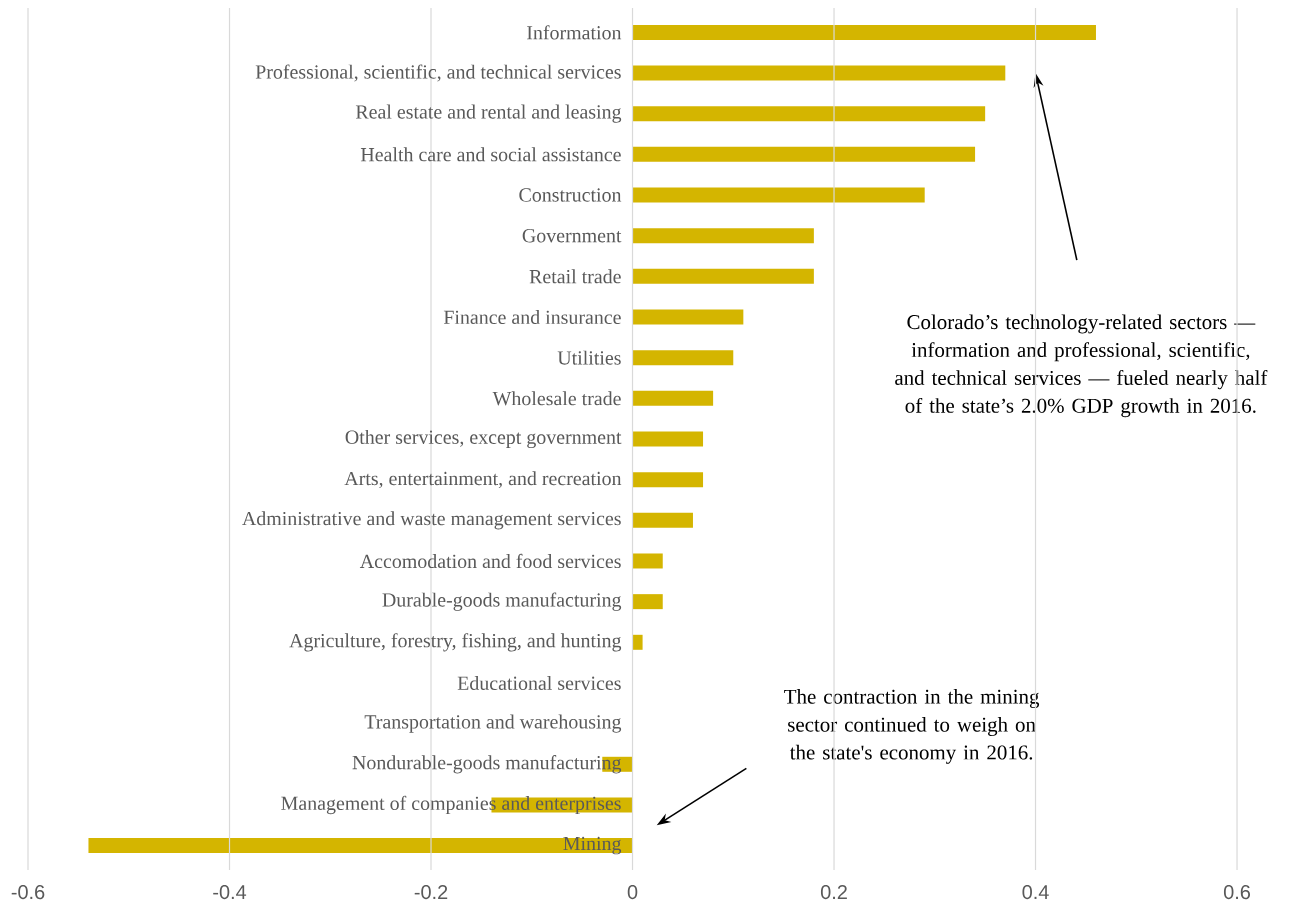 The height and width of the screenshot is (914, 1303). What do you see at coordinates (912, 726) in the screenshot?
I see `annotation: The contraction in the mining sector continued to weigh on the state's economy in 2016.` at bounding box center [912, 726].